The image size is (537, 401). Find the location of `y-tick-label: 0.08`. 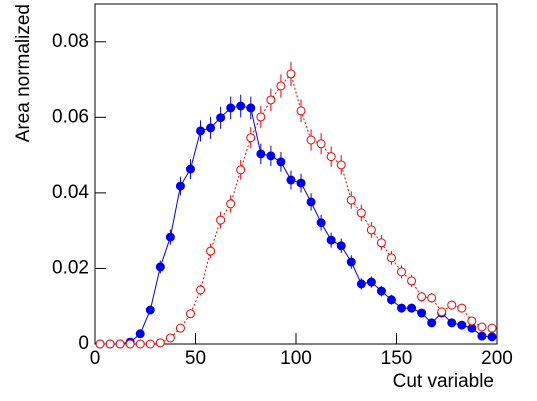

y-tick-label: 0.08 is located at coordinates (70, 41).